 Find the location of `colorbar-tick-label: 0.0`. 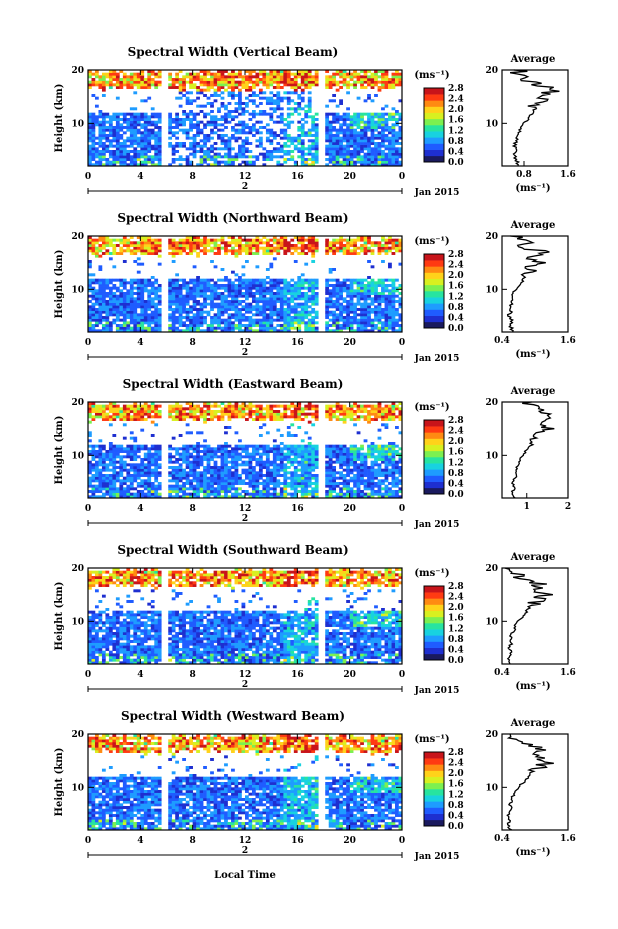

colorbar-tick-label: 0.0 is located at coordinates (456, 329).